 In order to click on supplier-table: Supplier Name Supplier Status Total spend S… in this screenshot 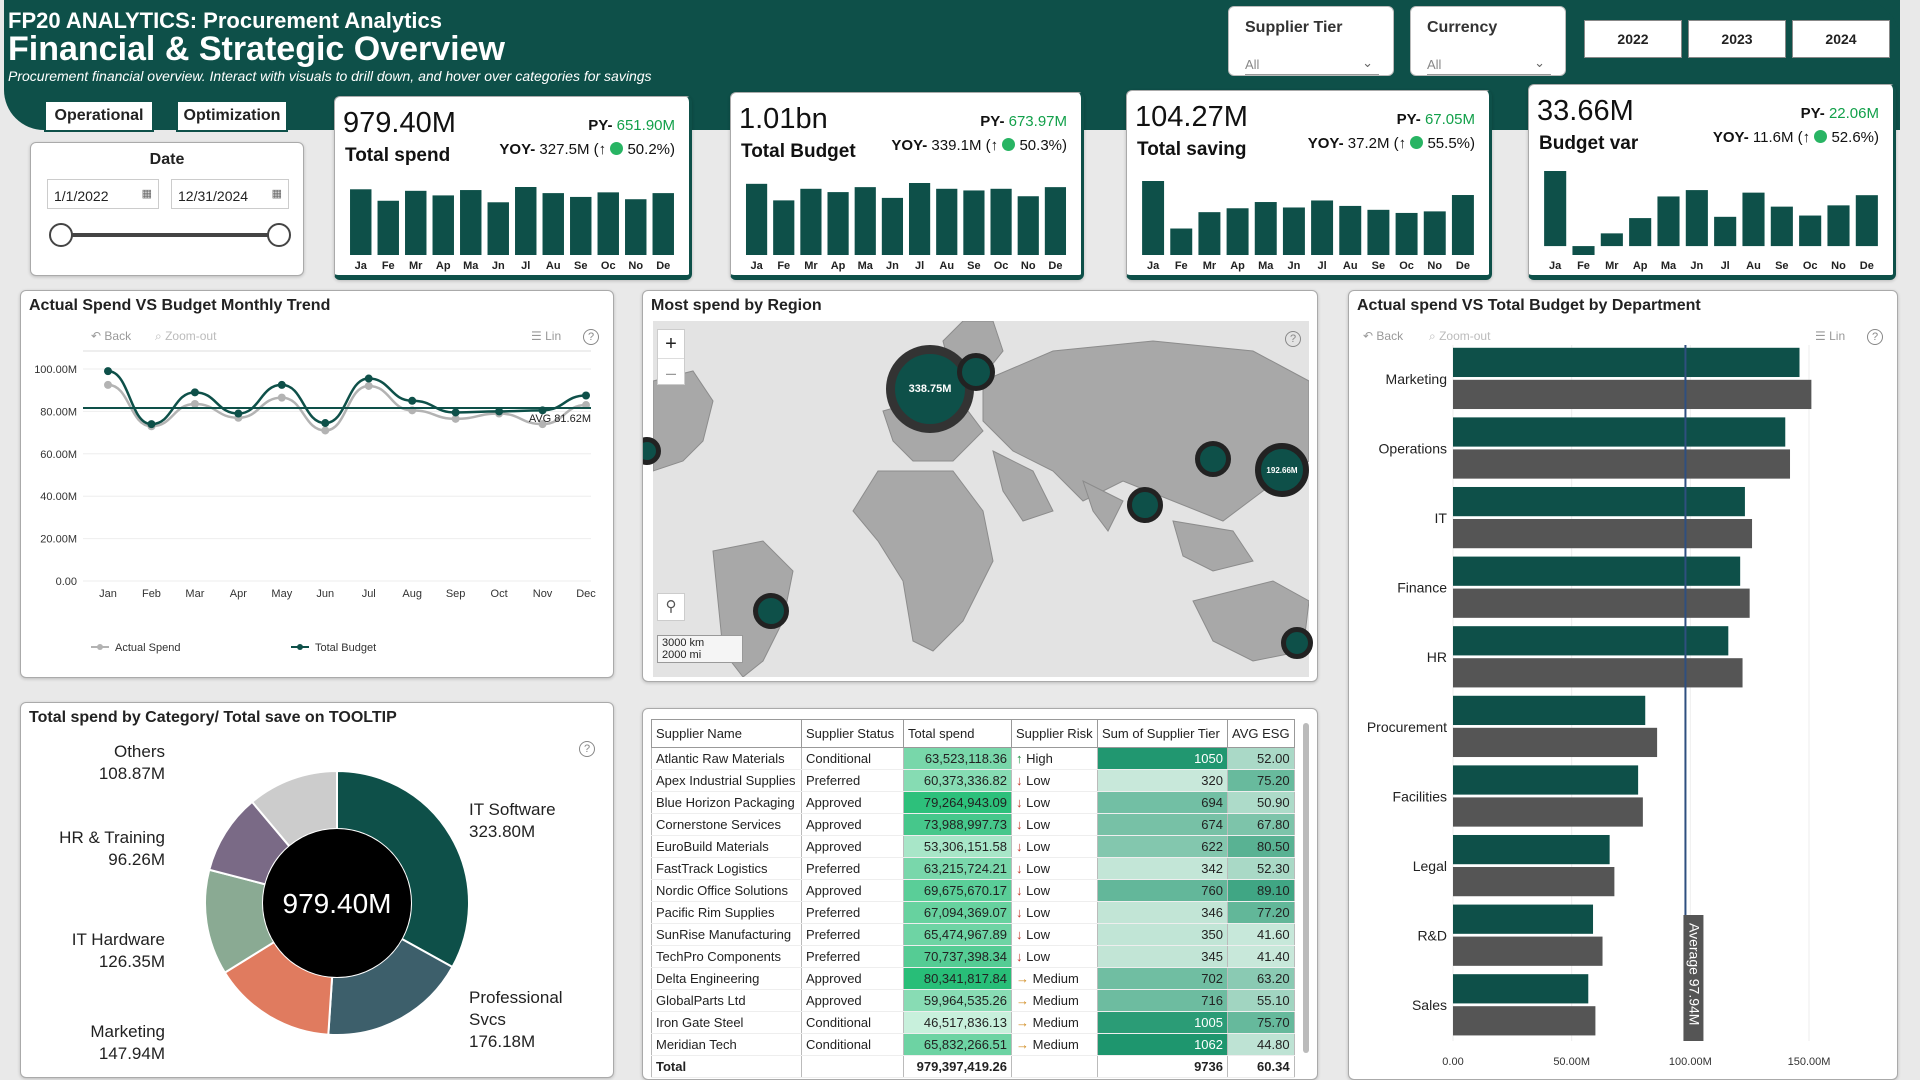, I will do `click(973, 898)`.